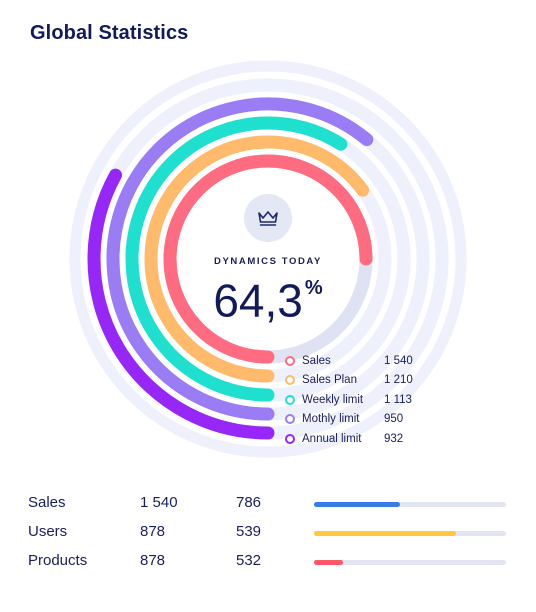 The width and height of the screenshot is (536, 612). What do you see at coordinates (47, 502) in the screenshot?
I see `stat-name: Sales` at bounding box center [47, 502].